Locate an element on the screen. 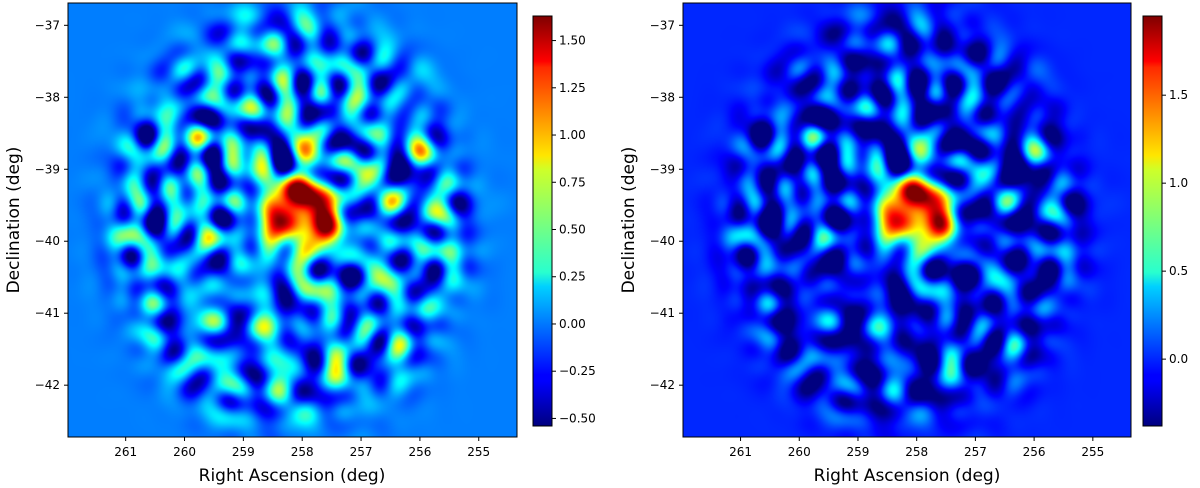 This screenshot has width=1200, height=488. colorbar-tick-label: −0.25 is located at coordinates (577, 371).